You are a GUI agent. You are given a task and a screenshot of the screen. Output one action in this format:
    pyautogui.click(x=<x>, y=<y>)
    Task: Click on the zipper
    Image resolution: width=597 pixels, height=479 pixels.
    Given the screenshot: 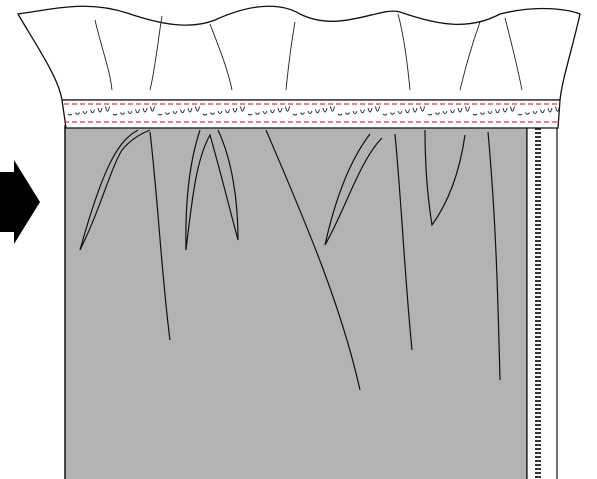 What is the action you would take?
    pyautogui.click(x=542, y=302)
    